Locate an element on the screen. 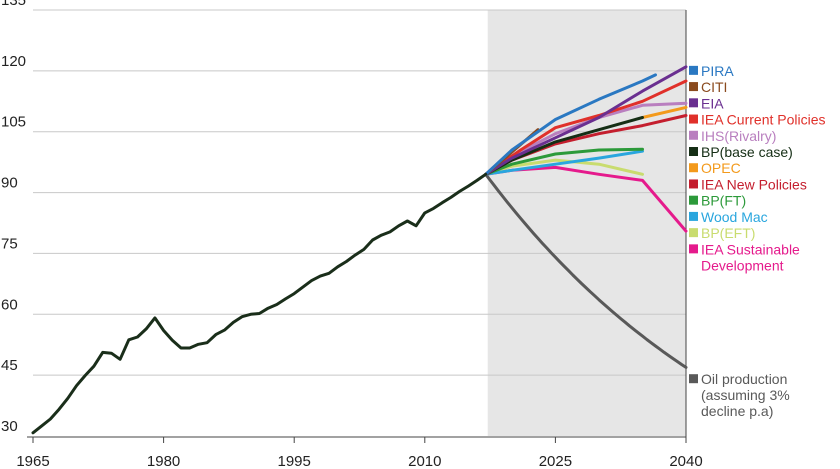 The width and height of the screenshot is (840, 469). x-axis-ticks: 1965 1980 1995 2010 2025 2040 is located at coordinates (359, 453).